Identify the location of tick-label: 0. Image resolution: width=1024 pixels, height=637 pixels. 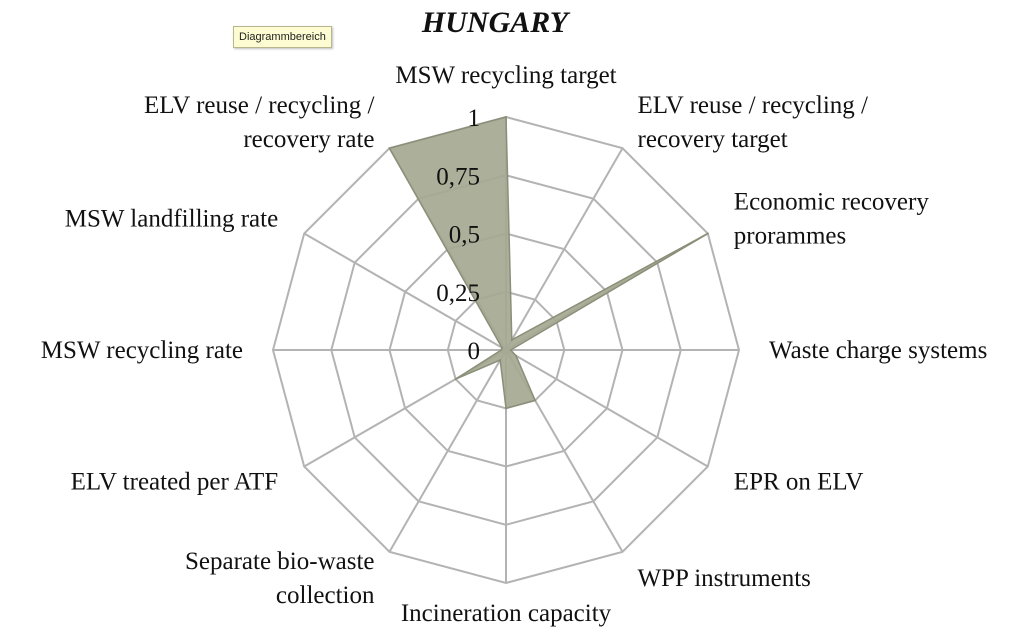
(474, 351).